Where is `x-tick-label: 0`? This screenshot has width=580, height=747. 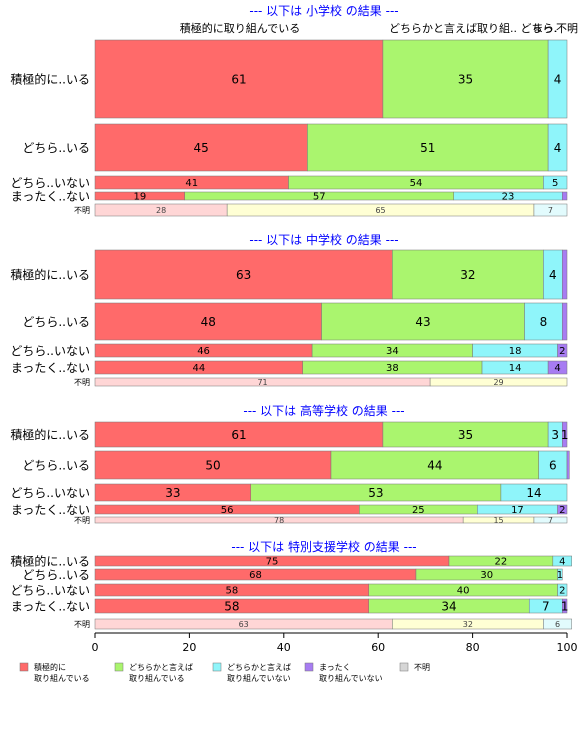
x-tick-label: 0 is located at coordinates (95, 647).